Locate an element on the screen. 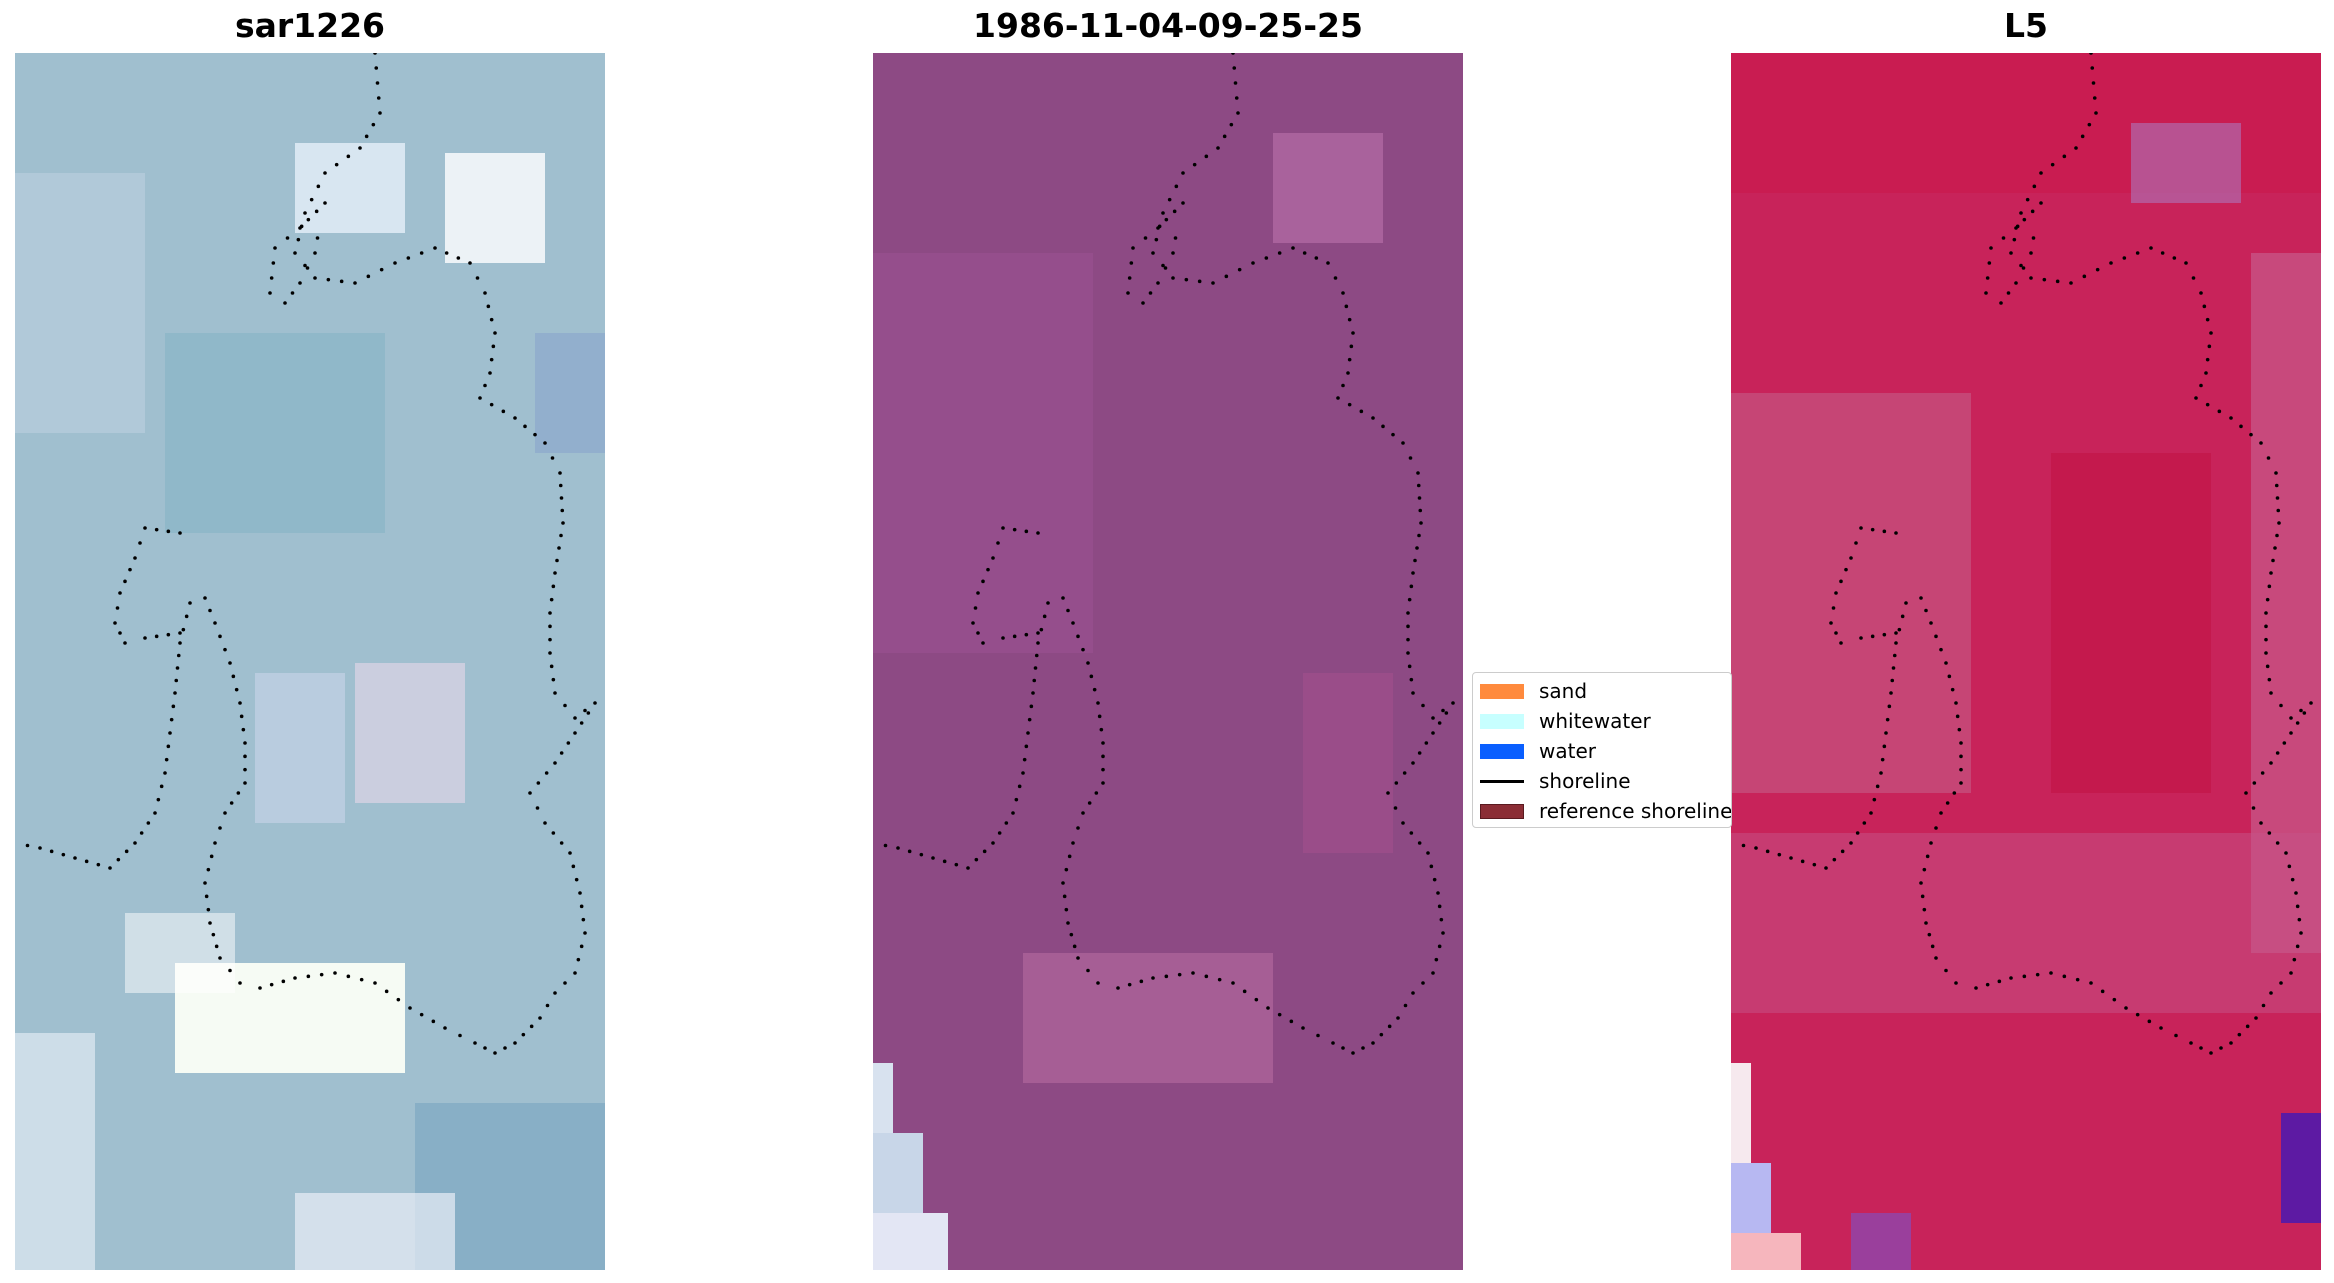 The height and width of the screenshot is (1283, 2334). legend-item-sand: sand is located at coordinates (1533, 691).